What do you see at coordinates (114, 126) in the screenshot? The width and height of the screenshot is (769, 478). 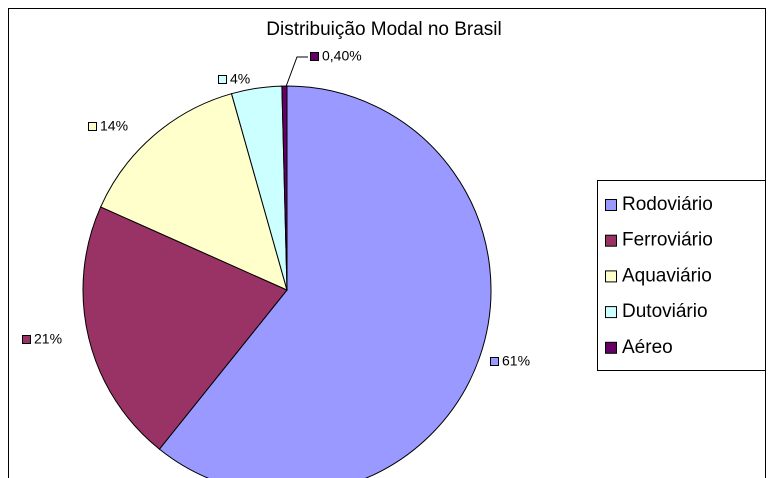 I see `data-label: 14%` at bounding box center [114, 126].